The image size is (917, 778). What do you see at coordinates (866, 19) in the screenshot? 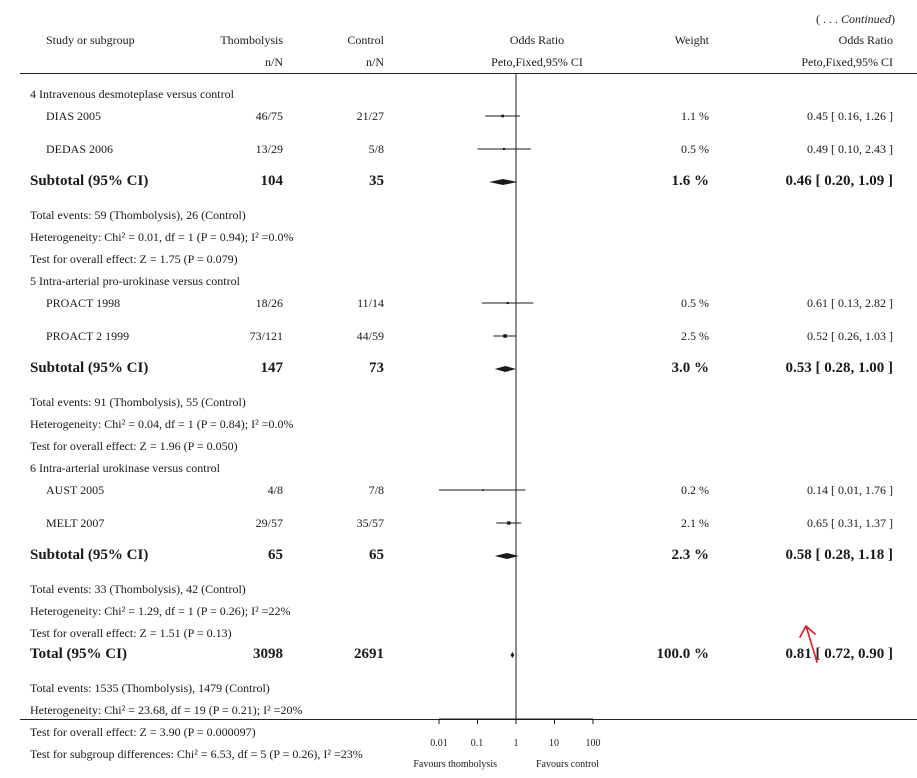
I see `continued-word: Continued` at bounding box center [866, 19].